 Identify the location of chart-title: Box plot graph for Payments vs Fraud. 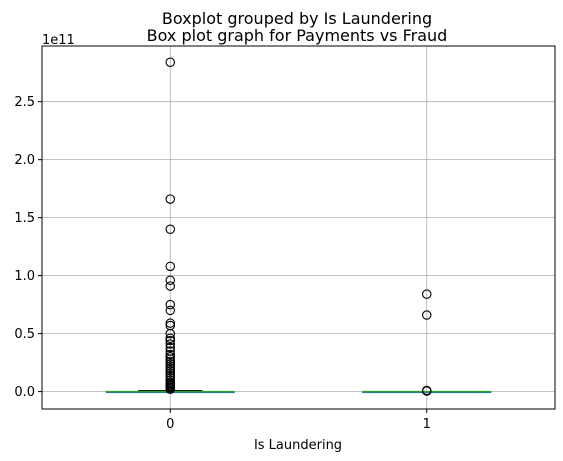
(297, 35).